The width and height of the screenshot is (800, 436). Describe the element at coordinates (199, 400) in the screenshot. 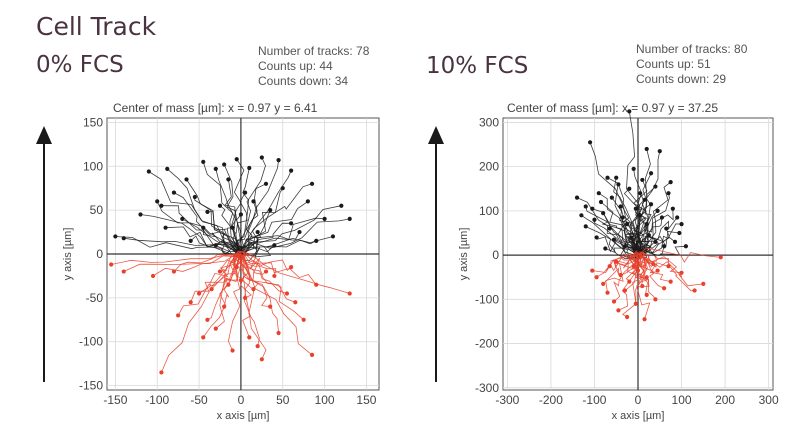

I see `x-tick-label: -50` at that location.